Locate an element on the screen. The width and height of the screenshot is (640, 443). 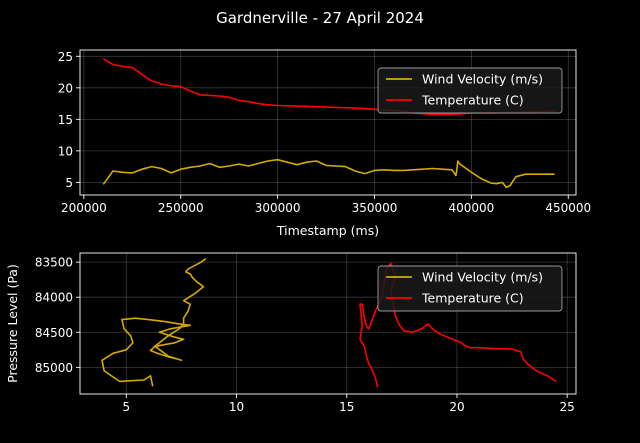
y-tick-label: 83500 is located at coordinates (54, 263).